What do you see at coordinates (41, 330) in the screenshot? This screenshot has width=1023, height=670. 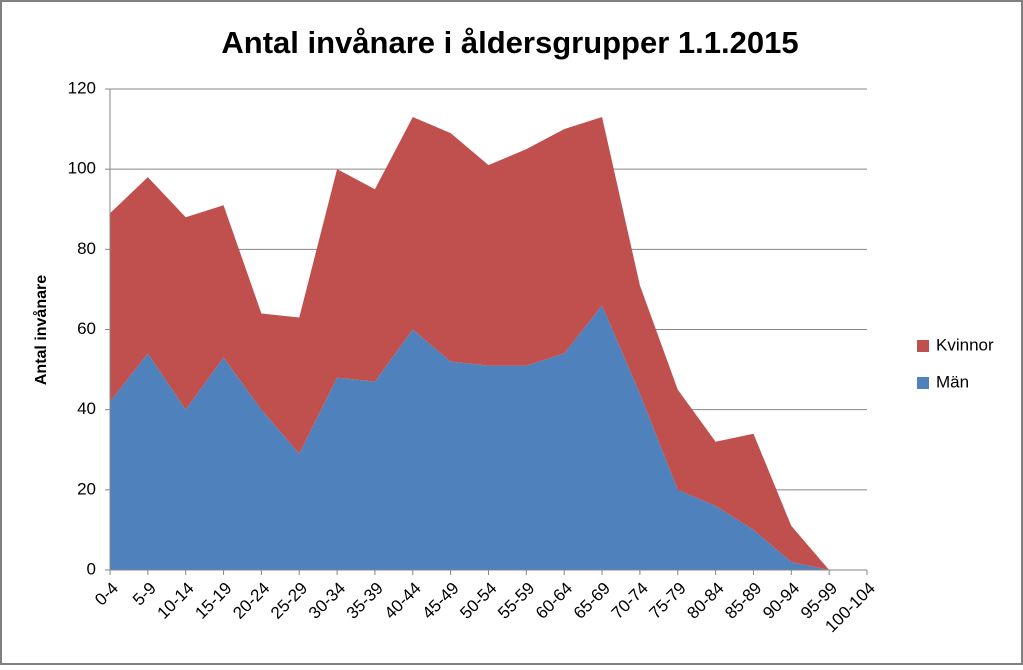 I see `y-axis-label: Antal invånare` at bounding box center [41, 330].